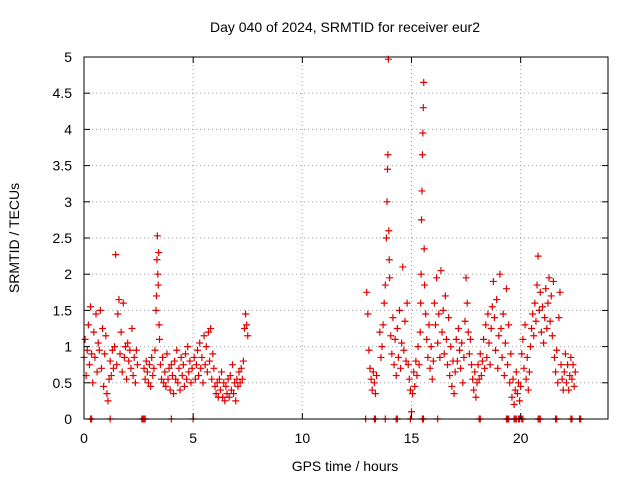 The height and width of the screenshot is (480, 640). I want to click on y-tick-label: 2, so click(68, 274).